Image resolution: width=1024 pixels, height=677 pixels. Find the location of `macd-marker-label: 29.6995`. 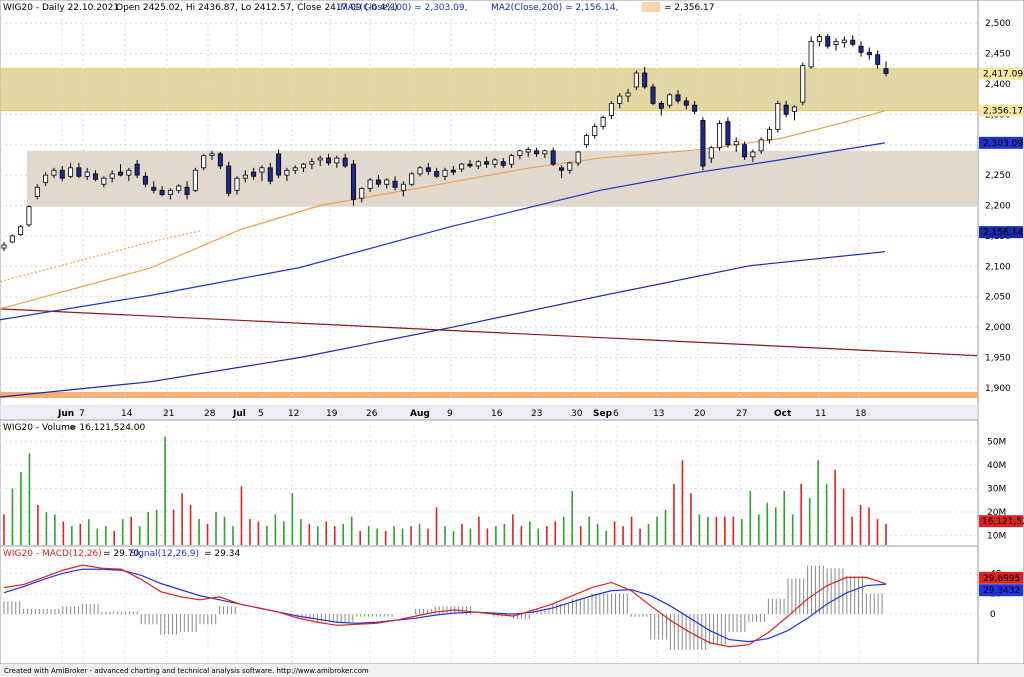

macd-marker-label: 29.6995 is located at coordinates (1001, 579).